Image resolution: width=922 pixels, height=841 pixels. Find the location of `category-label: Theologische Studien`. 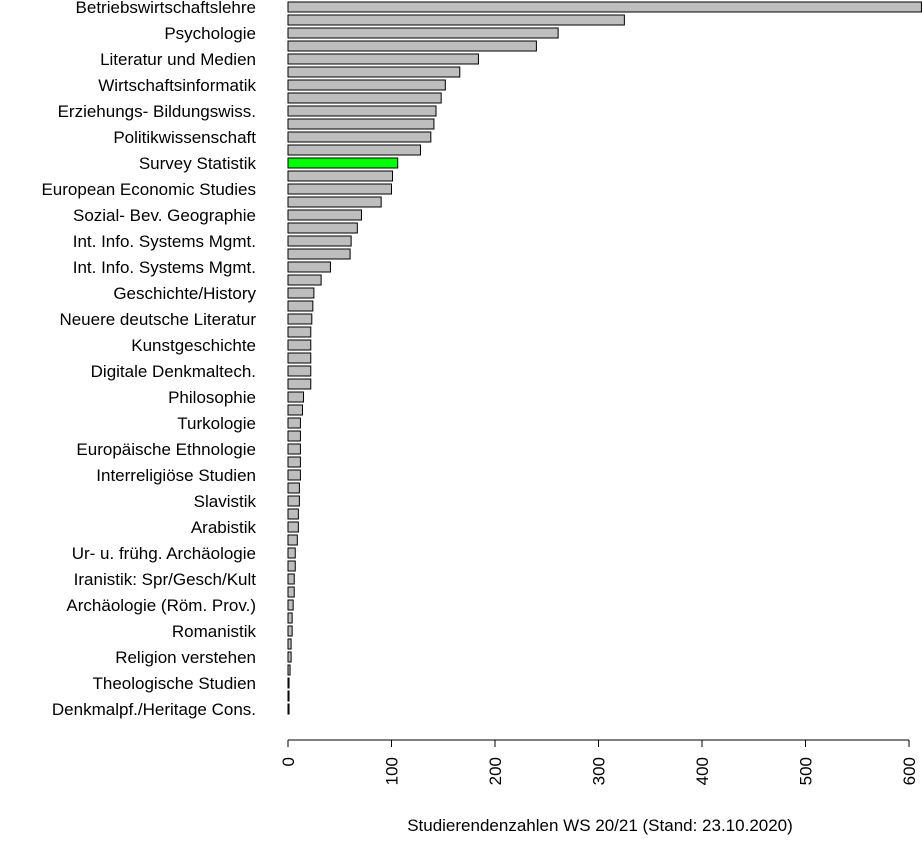

category-label: Theologische Studien is located at coordinates (174, 683).